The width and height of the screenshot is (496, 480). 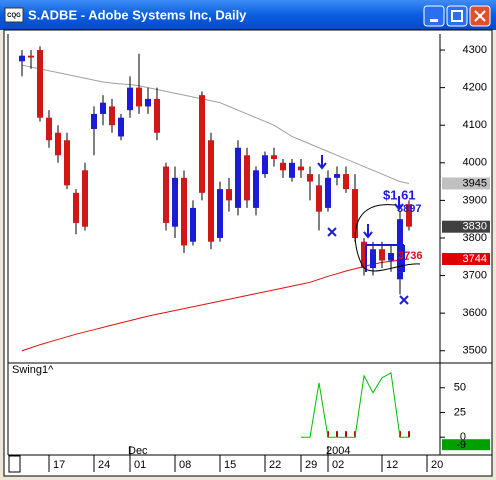 I want to click on app-icon, so click(x=14, y=15).